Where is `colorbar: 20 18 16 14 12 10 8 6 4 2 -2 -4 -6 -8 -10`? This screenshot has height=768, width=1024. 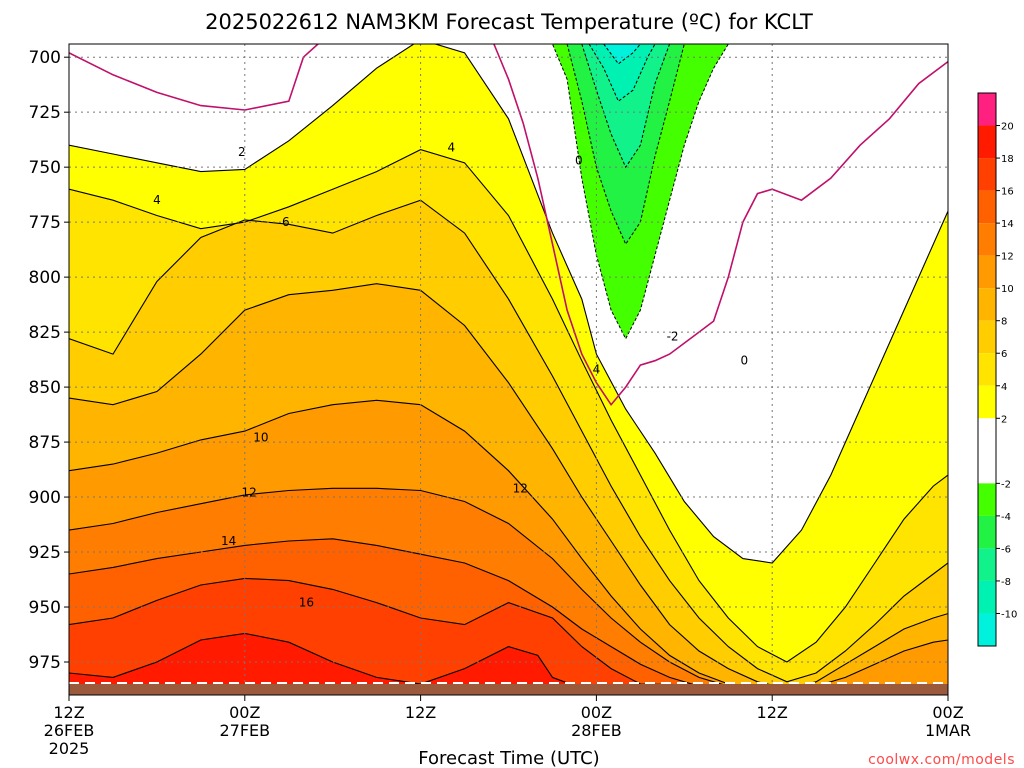
colorbar: 20 18 16 14 12 10 8 6 4 2 -2 -4 -6 -8 -10 is located at coordinates (997, 369).